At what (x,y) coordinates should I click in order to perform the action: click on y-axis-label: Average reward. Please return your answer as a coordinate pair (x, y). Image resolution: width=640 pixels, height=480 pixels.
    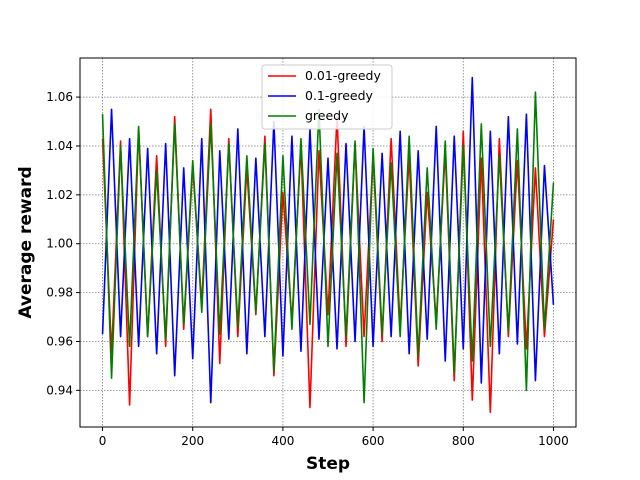
    Looking at the image, I should click on (26, 242).